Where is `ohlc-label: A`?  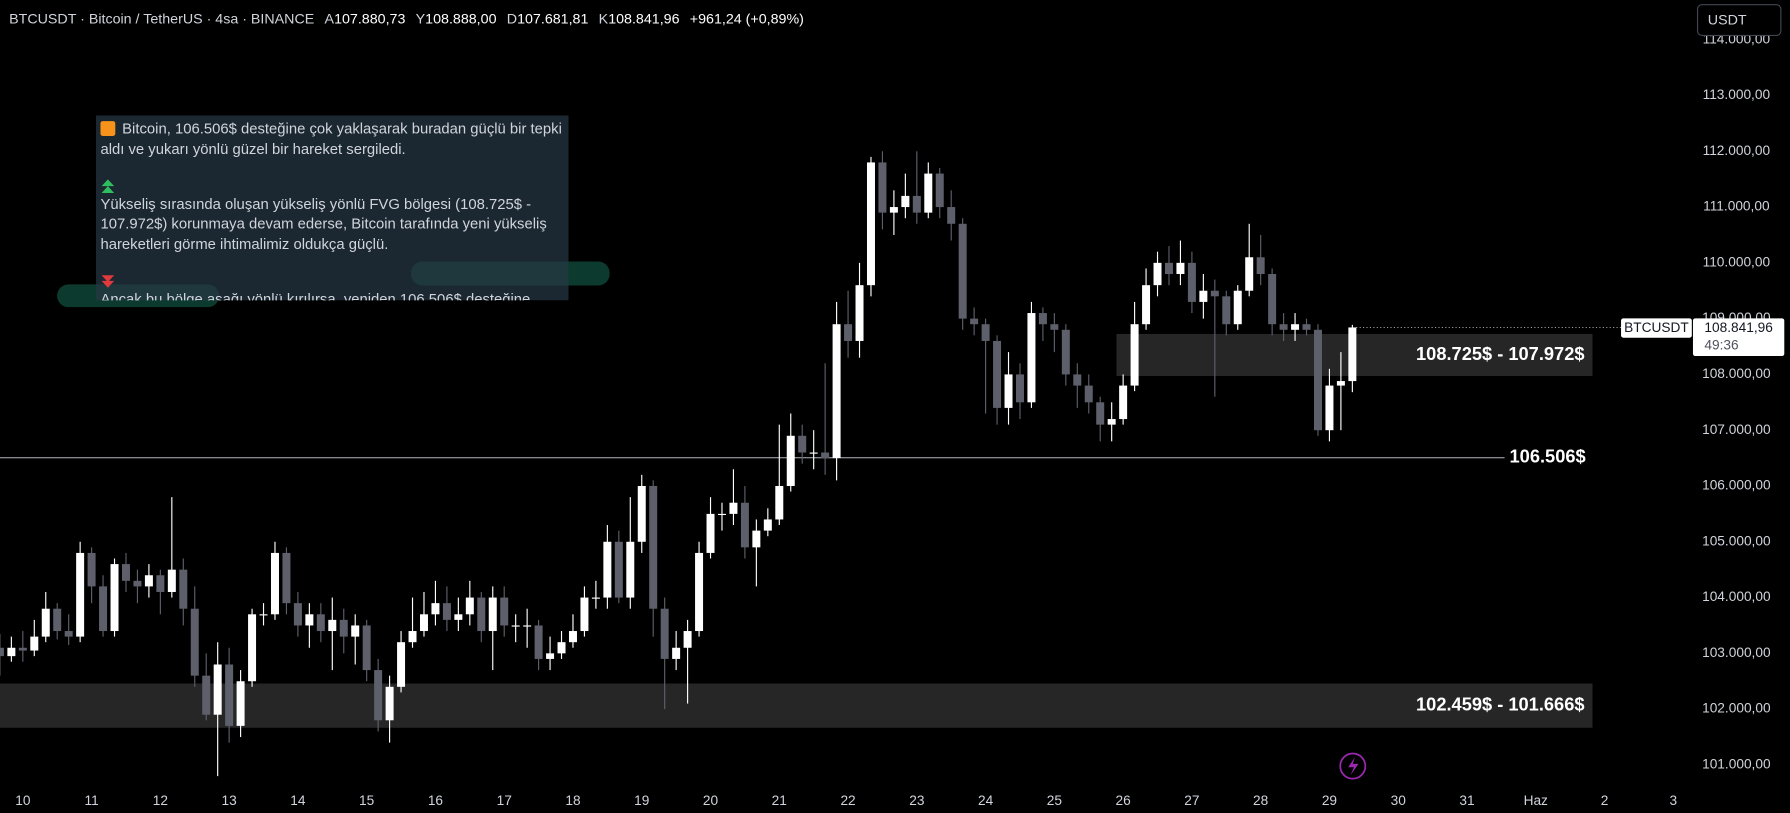
ohlc-label: A is located at coordinates (330, 19).